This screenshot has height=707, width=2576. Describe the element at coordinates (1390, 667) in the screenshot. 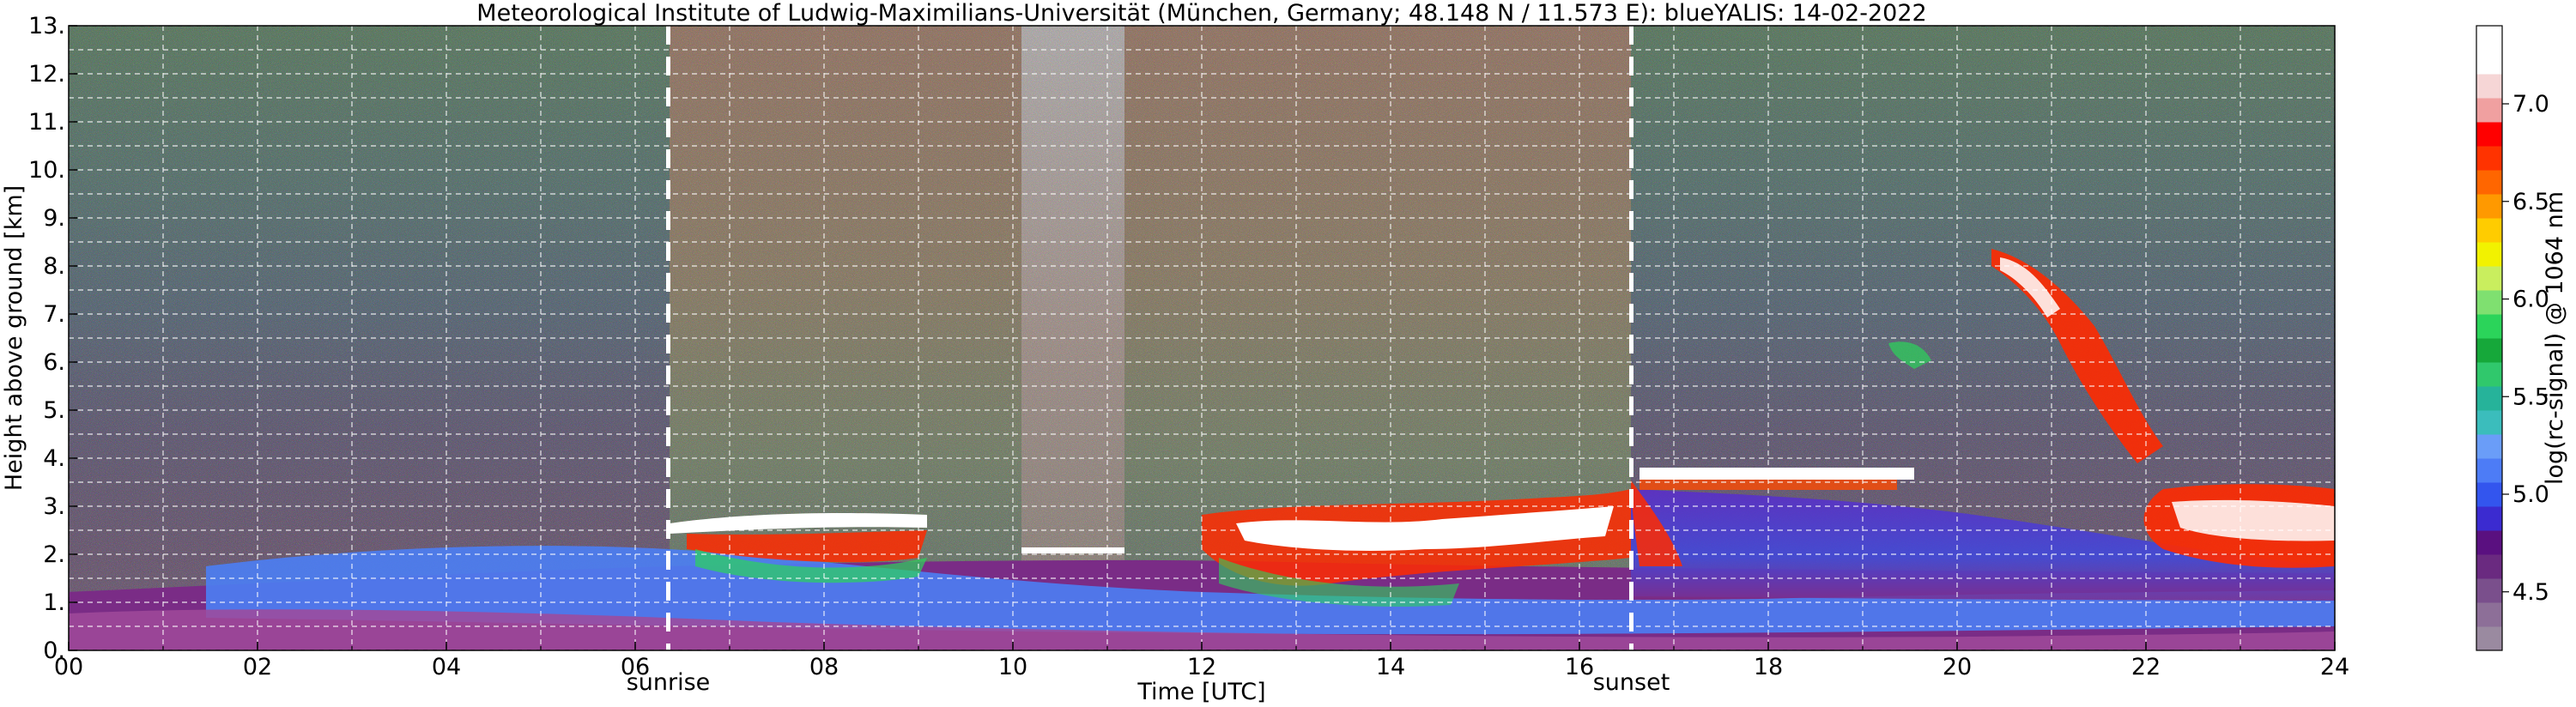

I see `x-tick-label: 14` at that location.